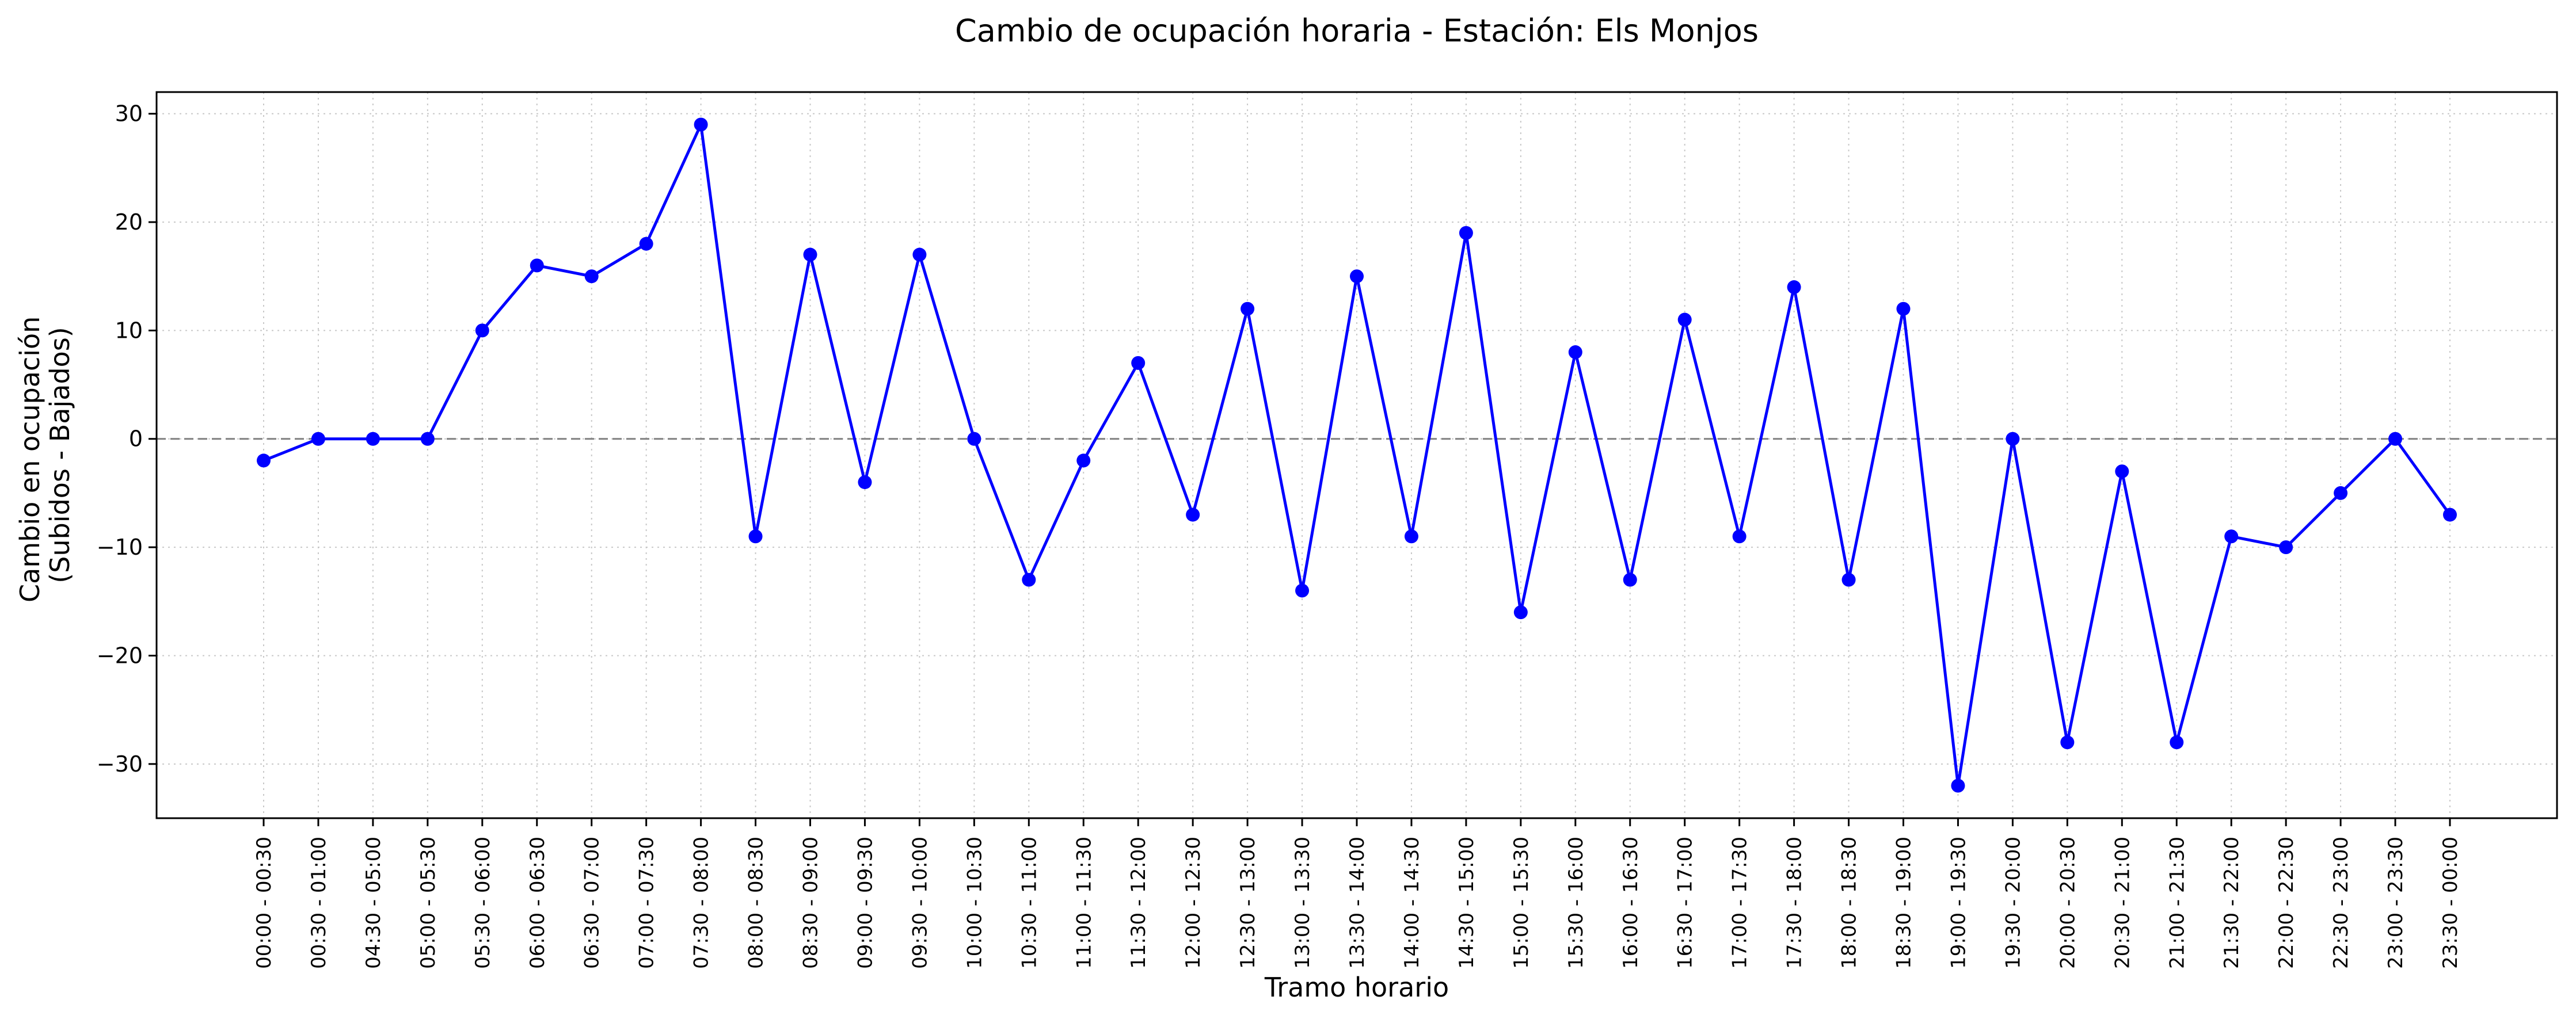 This screenshot has height=1019, width=2576. I want to click on x-tick-label: 13:30 - 14:00, so click(1357, 903).